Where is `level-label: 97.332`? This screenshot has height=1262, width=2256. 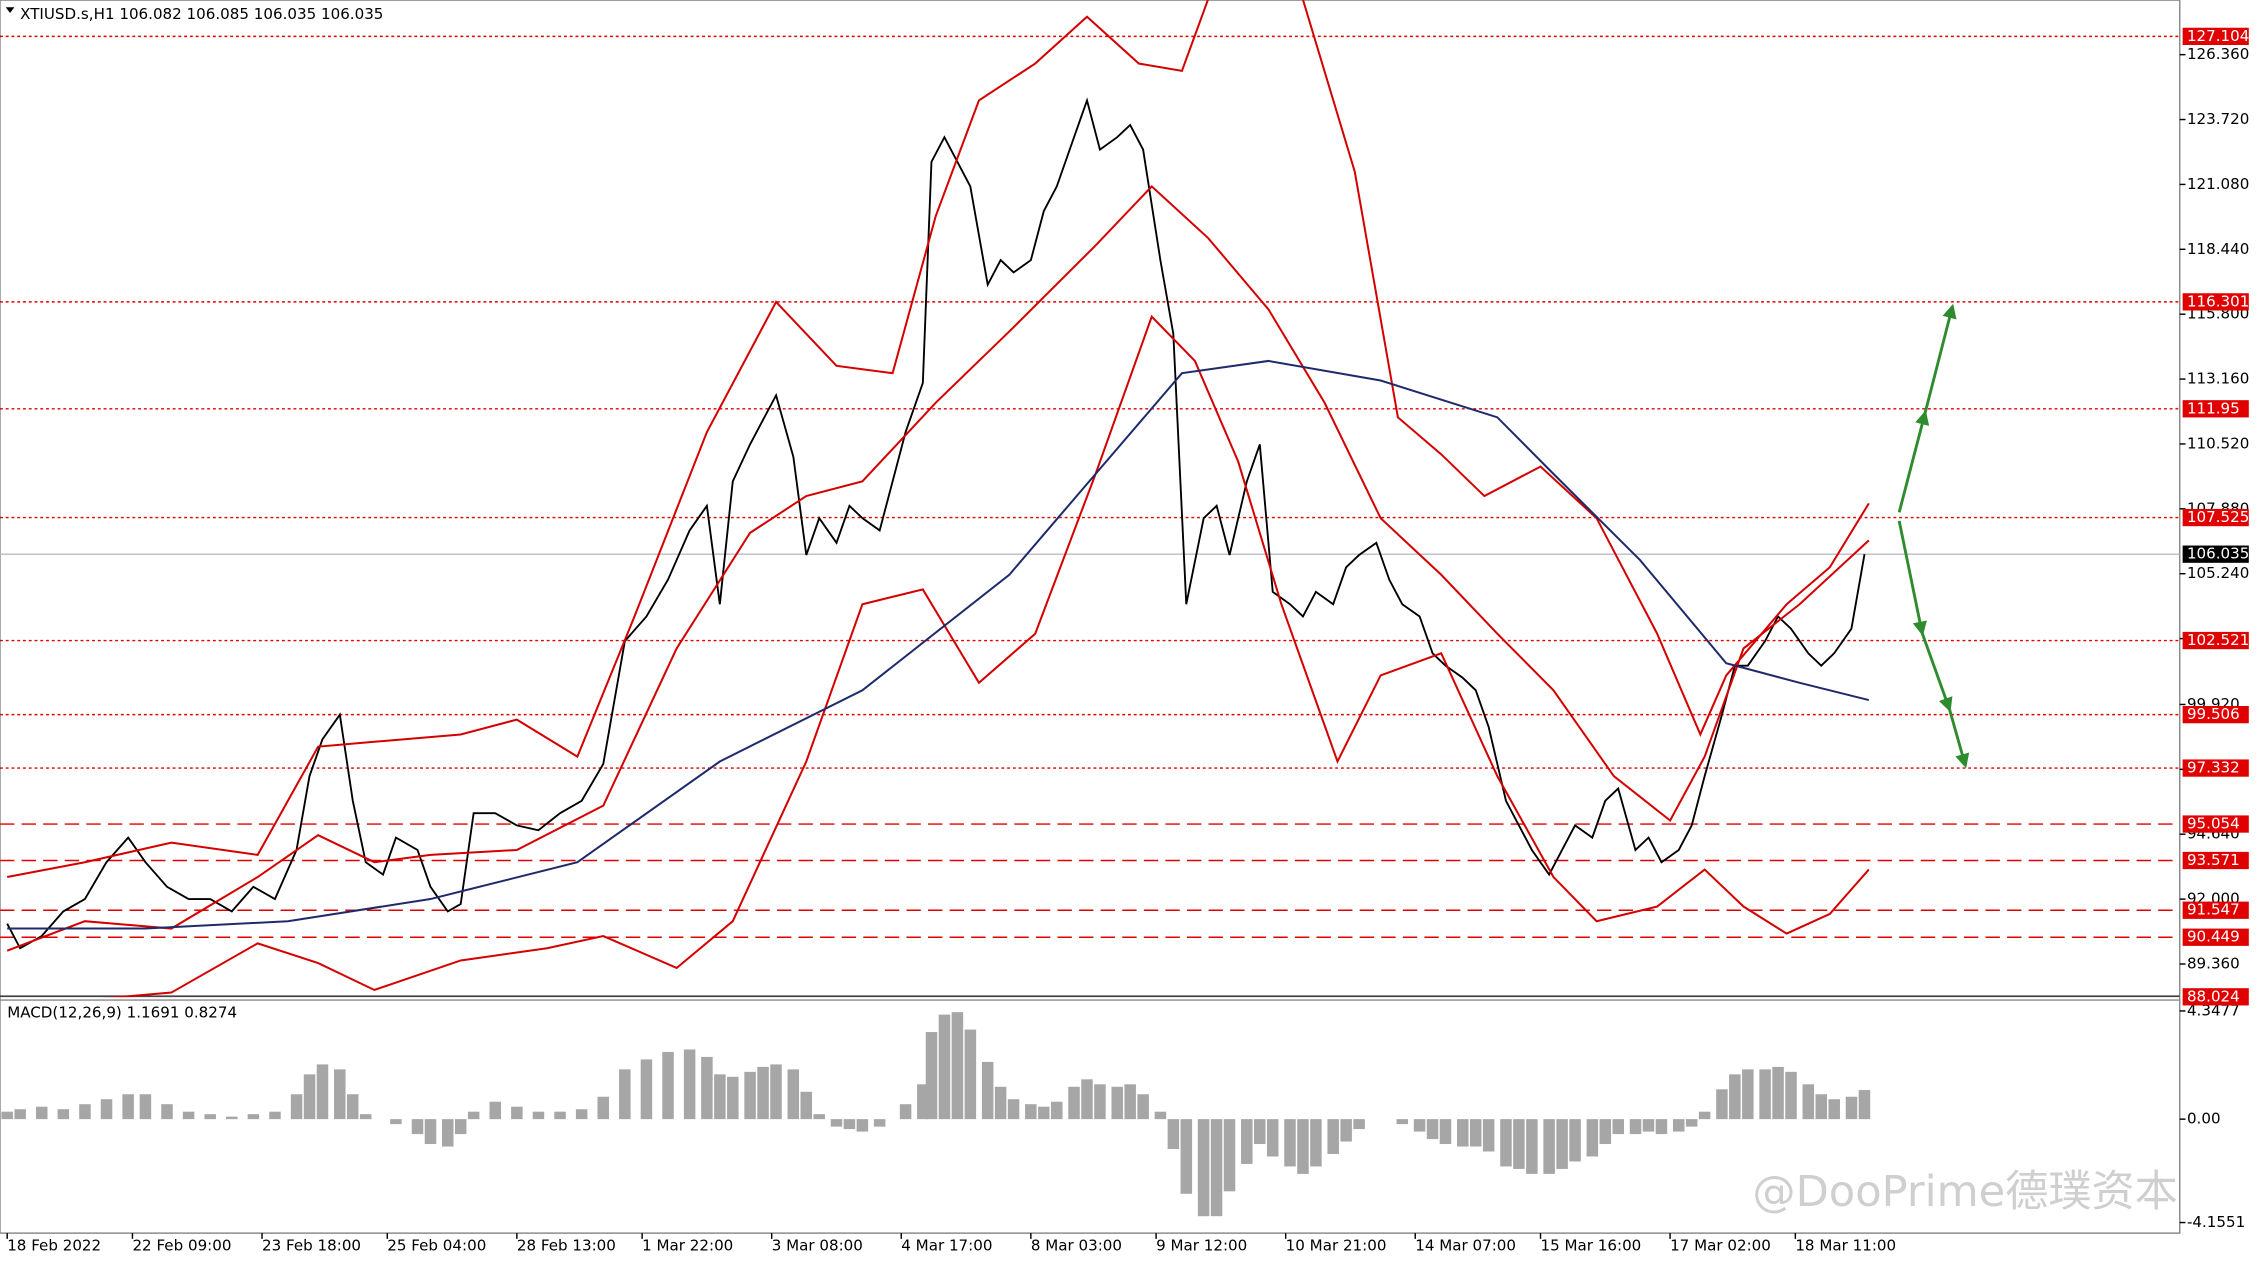 level-label: 97.332 is located at coordinates (2213, 768).